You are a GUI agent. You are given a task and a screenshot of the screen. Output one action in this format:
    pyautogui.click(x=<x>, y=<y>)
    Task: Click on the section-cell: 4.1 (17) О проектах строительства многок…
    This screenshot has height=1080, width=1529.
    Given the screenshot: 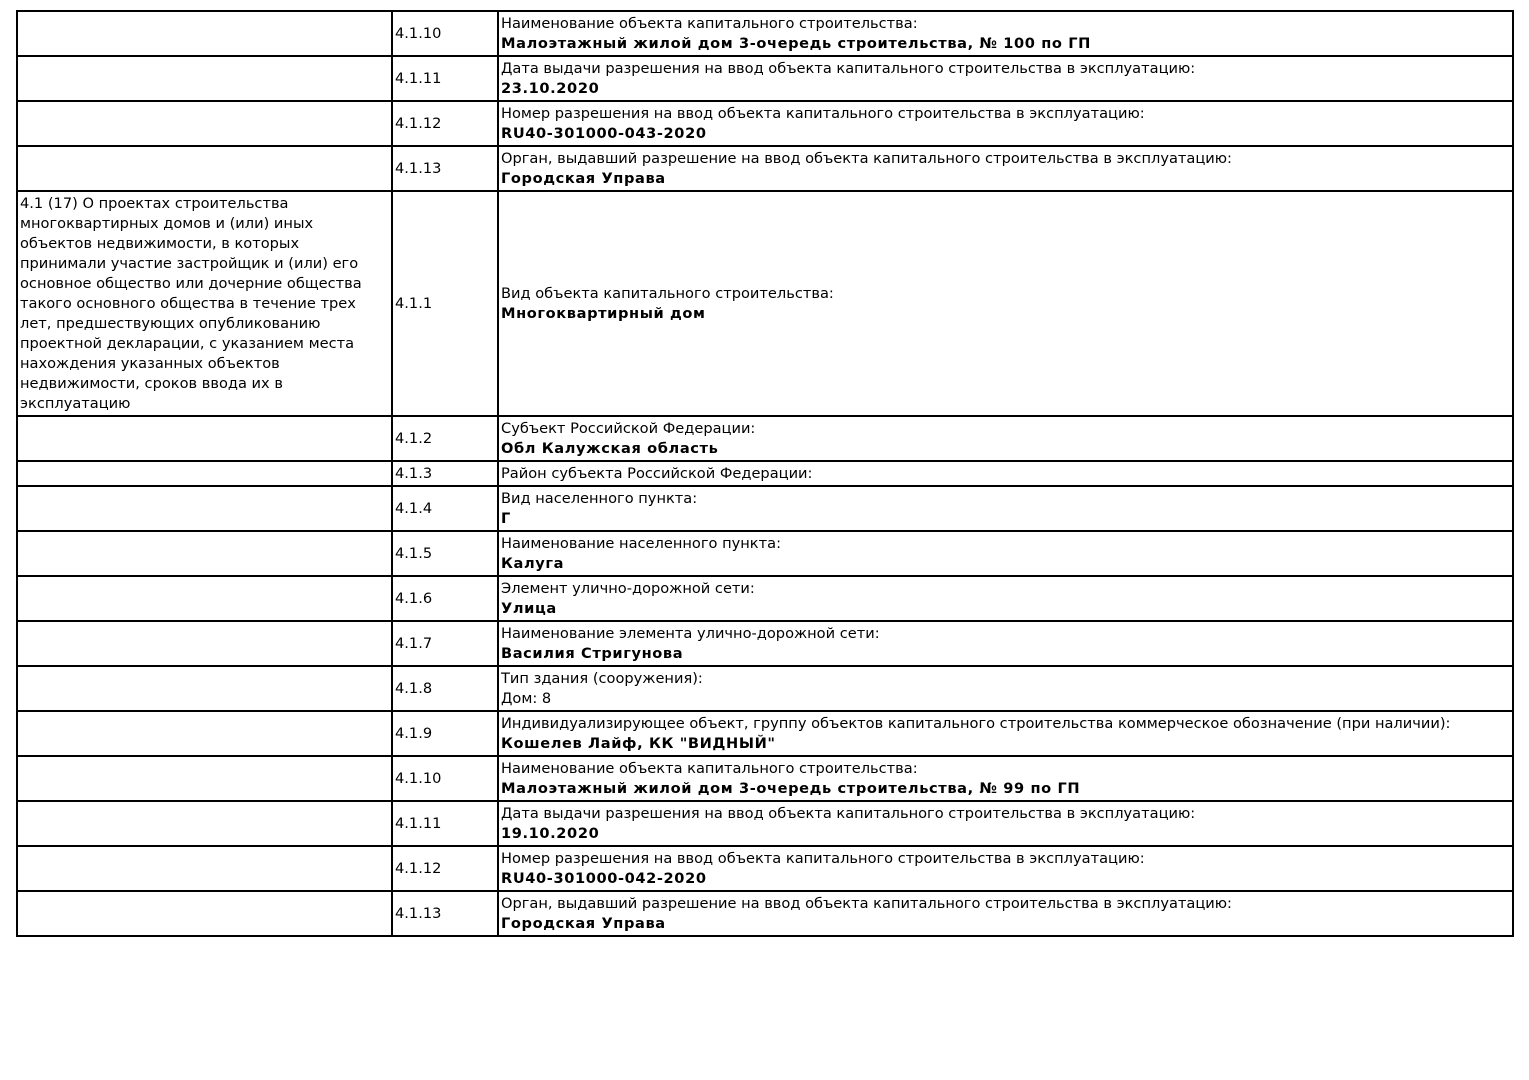 What is the action you would take?
    pyautogui.click(x=204, y=303)
    